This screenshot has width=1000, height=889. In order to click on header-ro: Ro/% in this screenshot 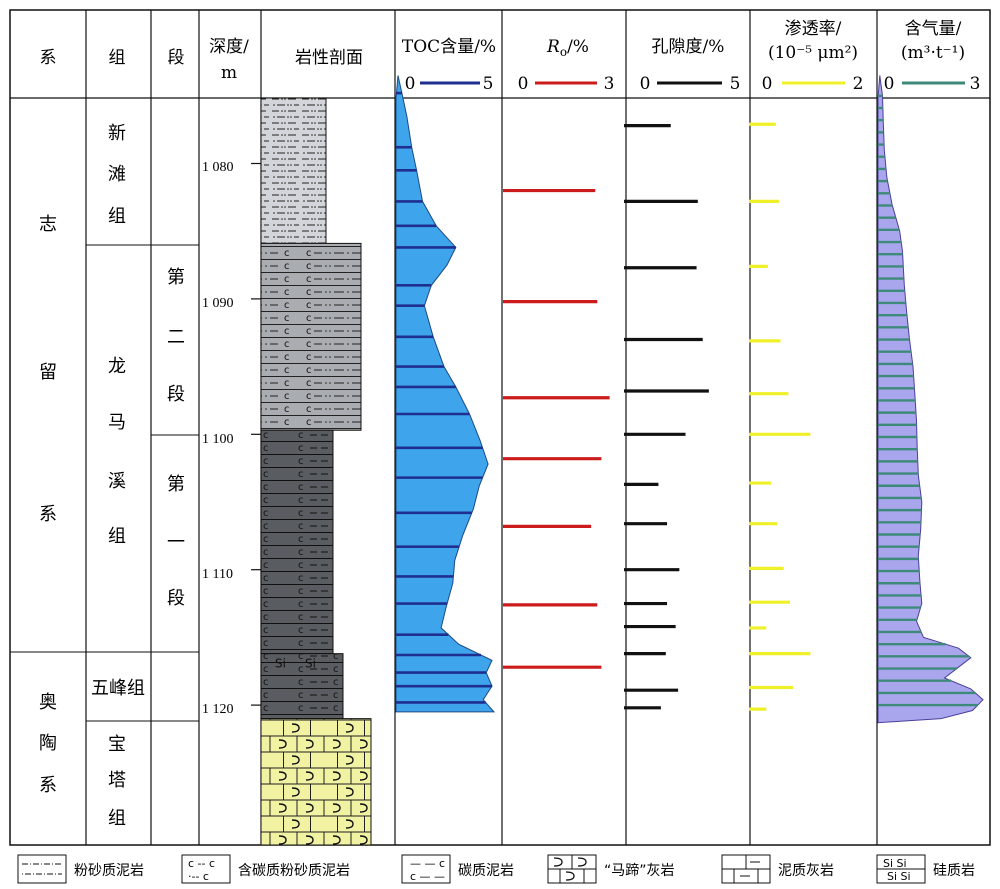, I will do `click(567, 48)`.